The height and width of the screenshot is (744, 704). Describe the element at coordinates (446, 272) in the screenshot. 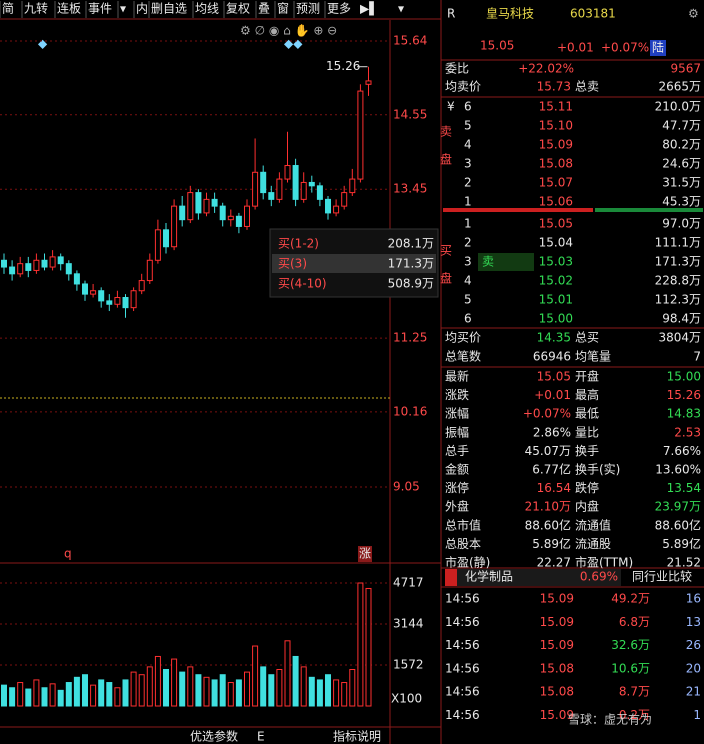

I see `side-label: 买盘` at that location.